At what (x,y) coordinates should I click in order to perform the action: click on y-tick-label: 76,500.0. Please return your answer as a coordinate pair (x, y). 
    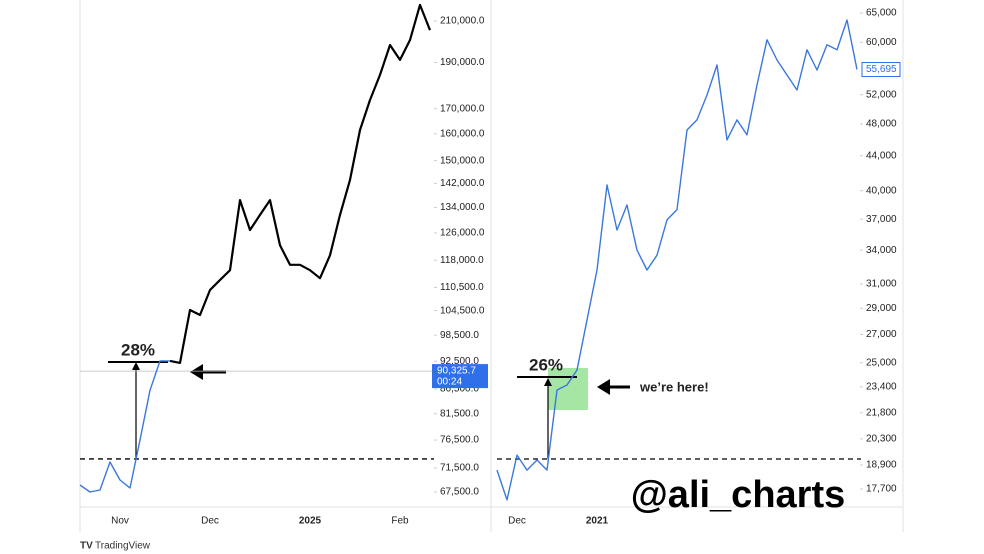
    Looking at the image, I should click on (459, 440).